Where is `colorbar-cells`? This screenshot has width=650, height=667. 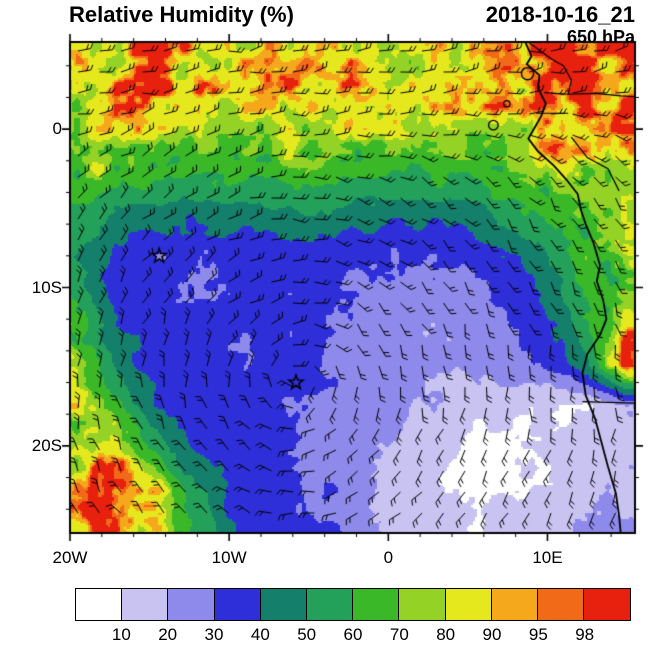 colorbar-cells is located at coordinates (353, 604).